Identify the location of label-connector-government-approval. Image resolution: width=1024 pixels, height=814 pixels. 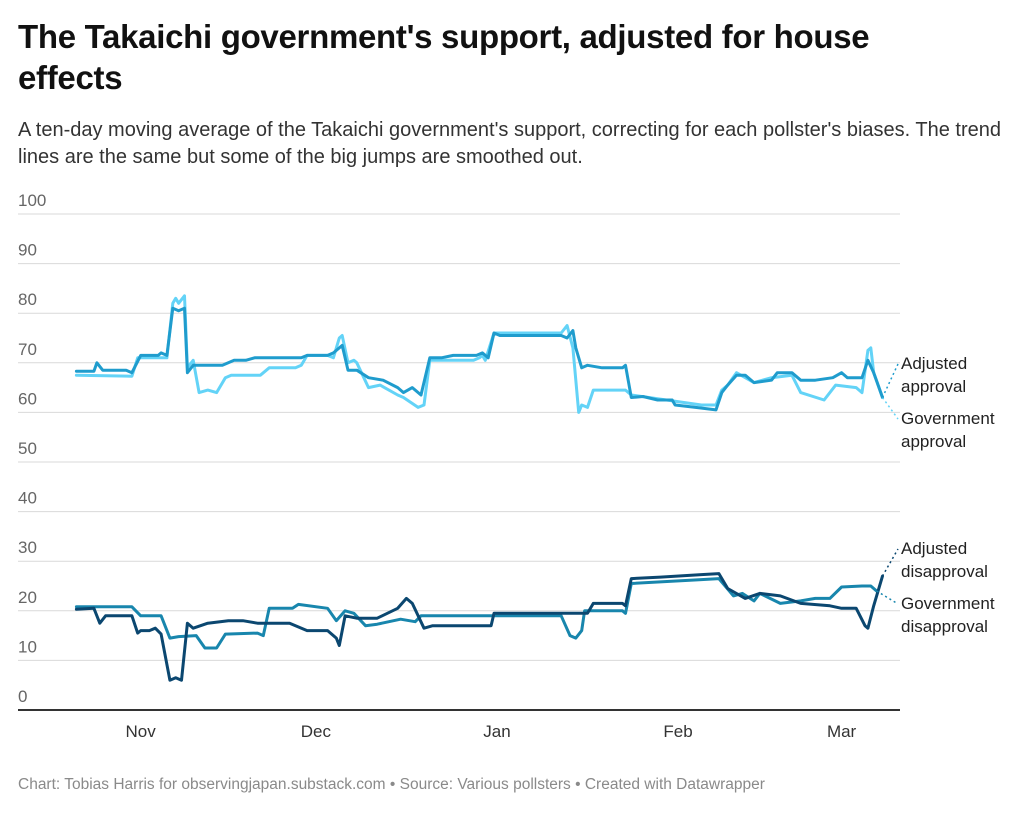
(890, 408).